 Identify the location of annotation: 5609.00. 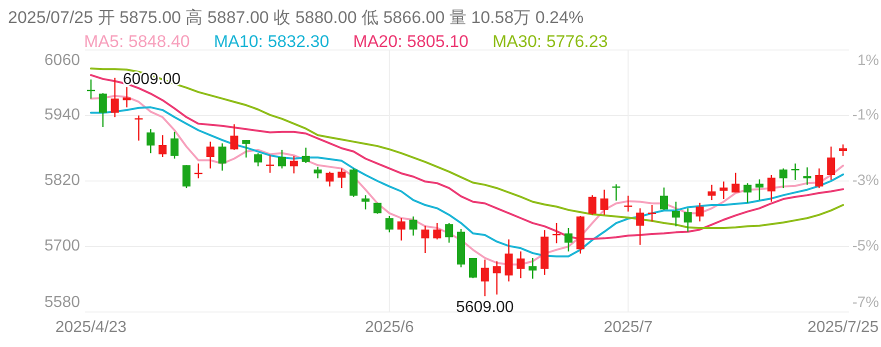
(485, 307).